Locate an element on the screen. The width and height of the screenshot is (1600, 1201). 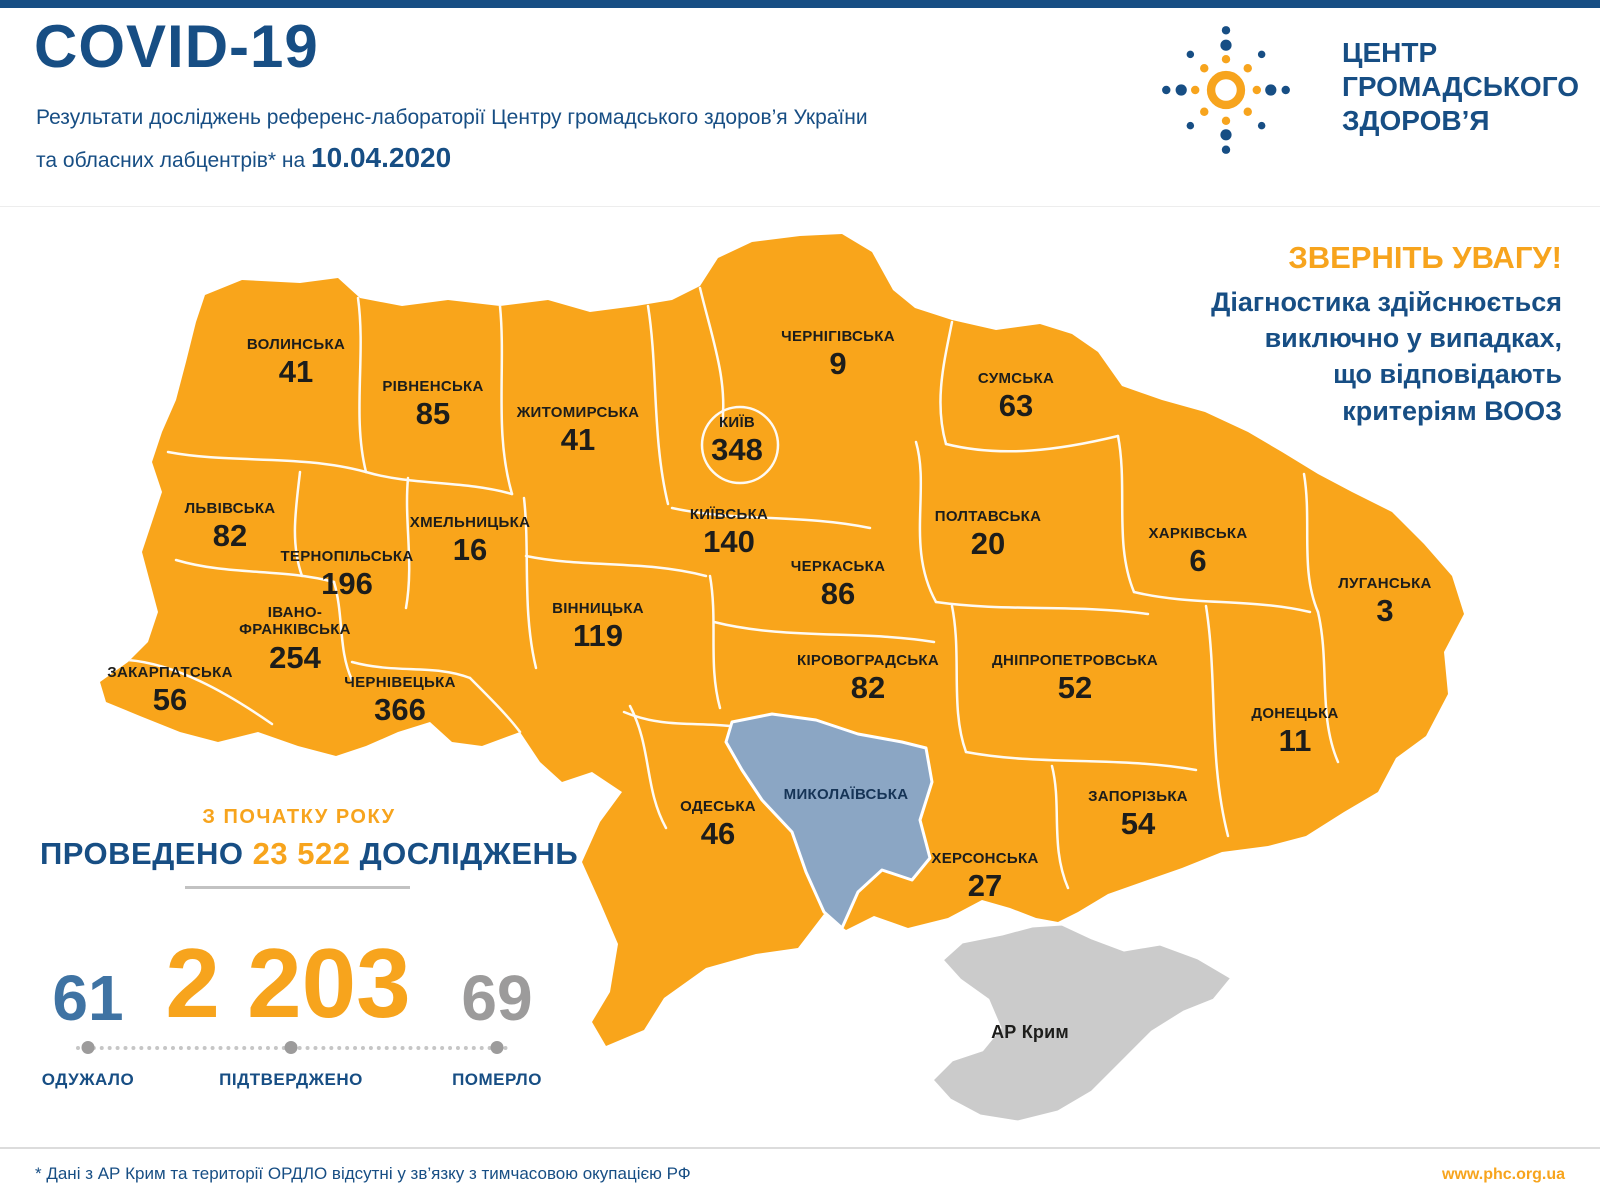
stats-dot-confirmed is located at coordinates (291, 1047).